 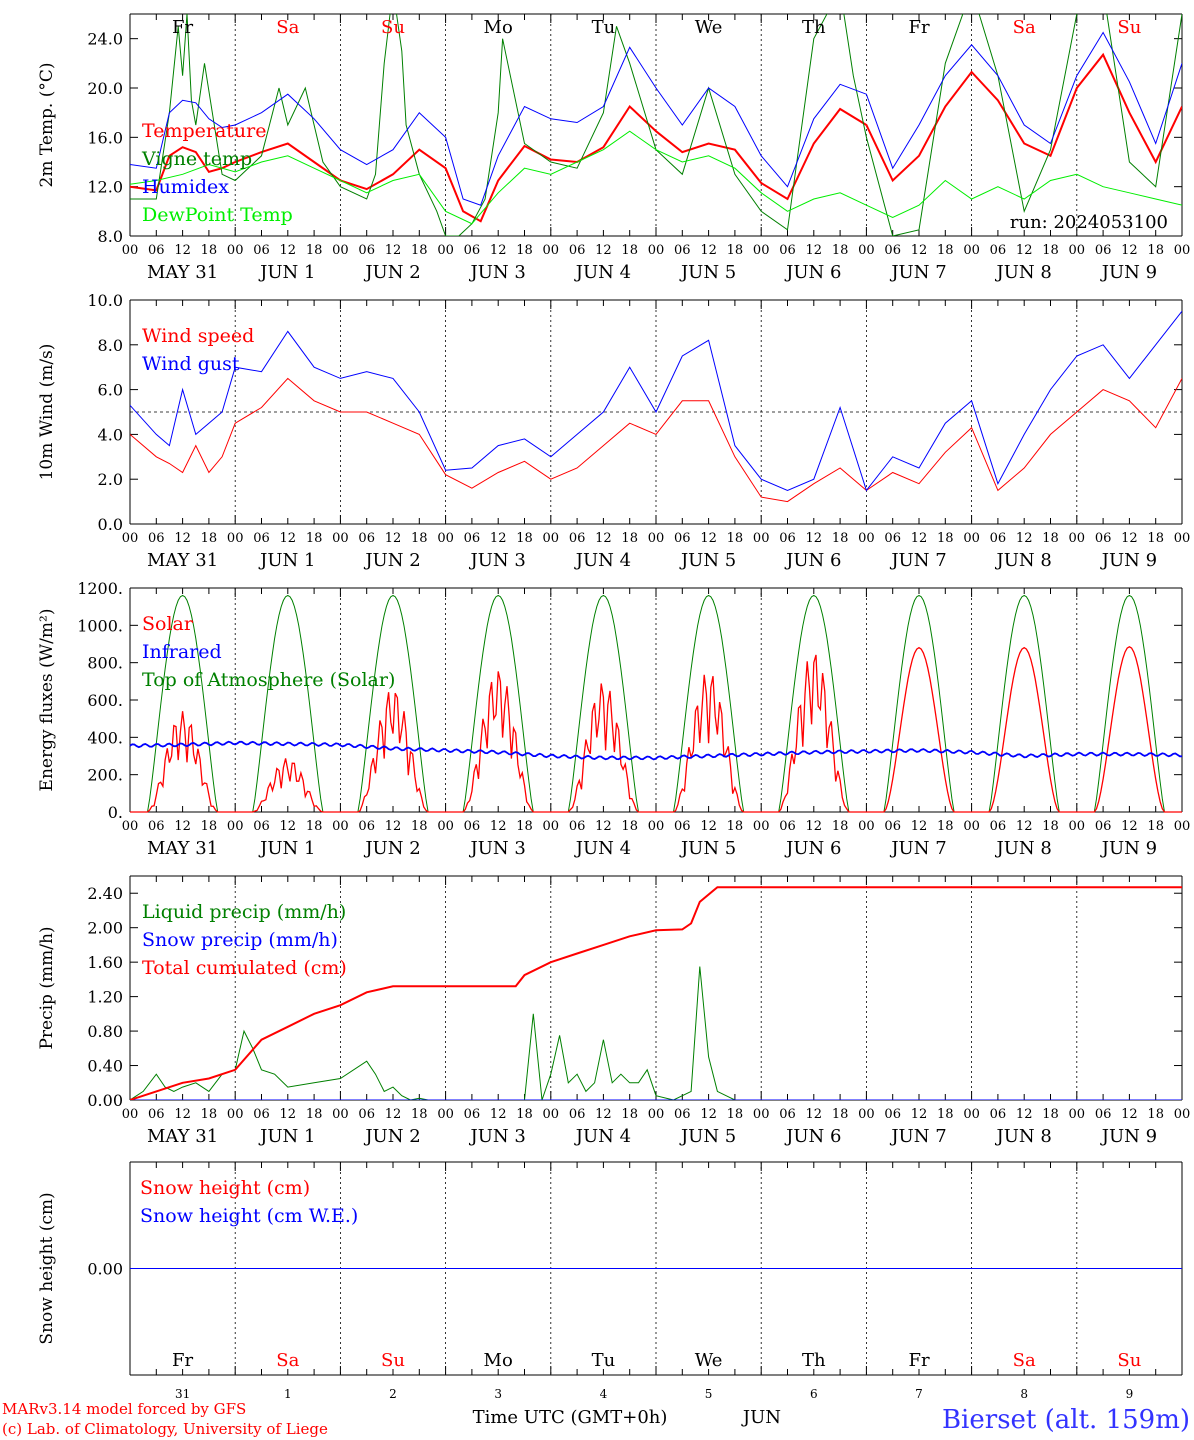 I want to click on legend-entry: Wind gust, so click(x=191, y=364).